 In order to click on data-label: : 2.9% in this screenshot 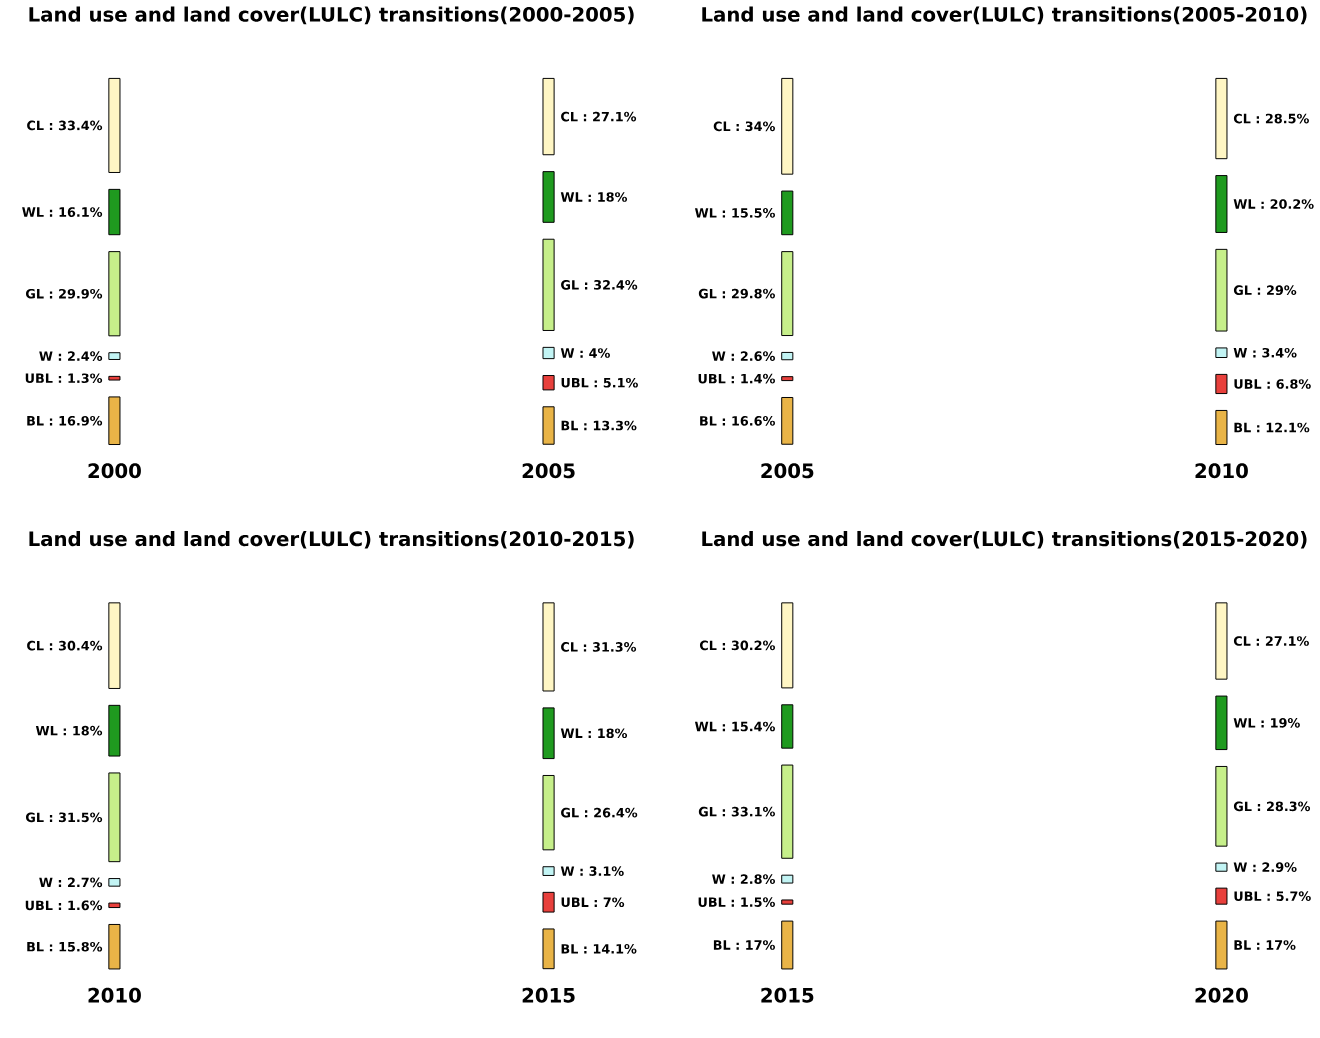, I will do `click(1275, 867)`.